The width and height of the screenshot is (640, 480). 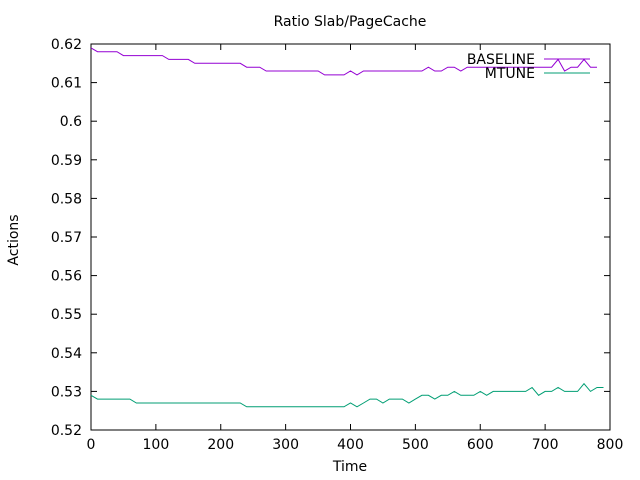 What do you see at coordinates (545, 445) in the screenshot?
I see `x-tick-label: 700` at bounding box center [545, 445].